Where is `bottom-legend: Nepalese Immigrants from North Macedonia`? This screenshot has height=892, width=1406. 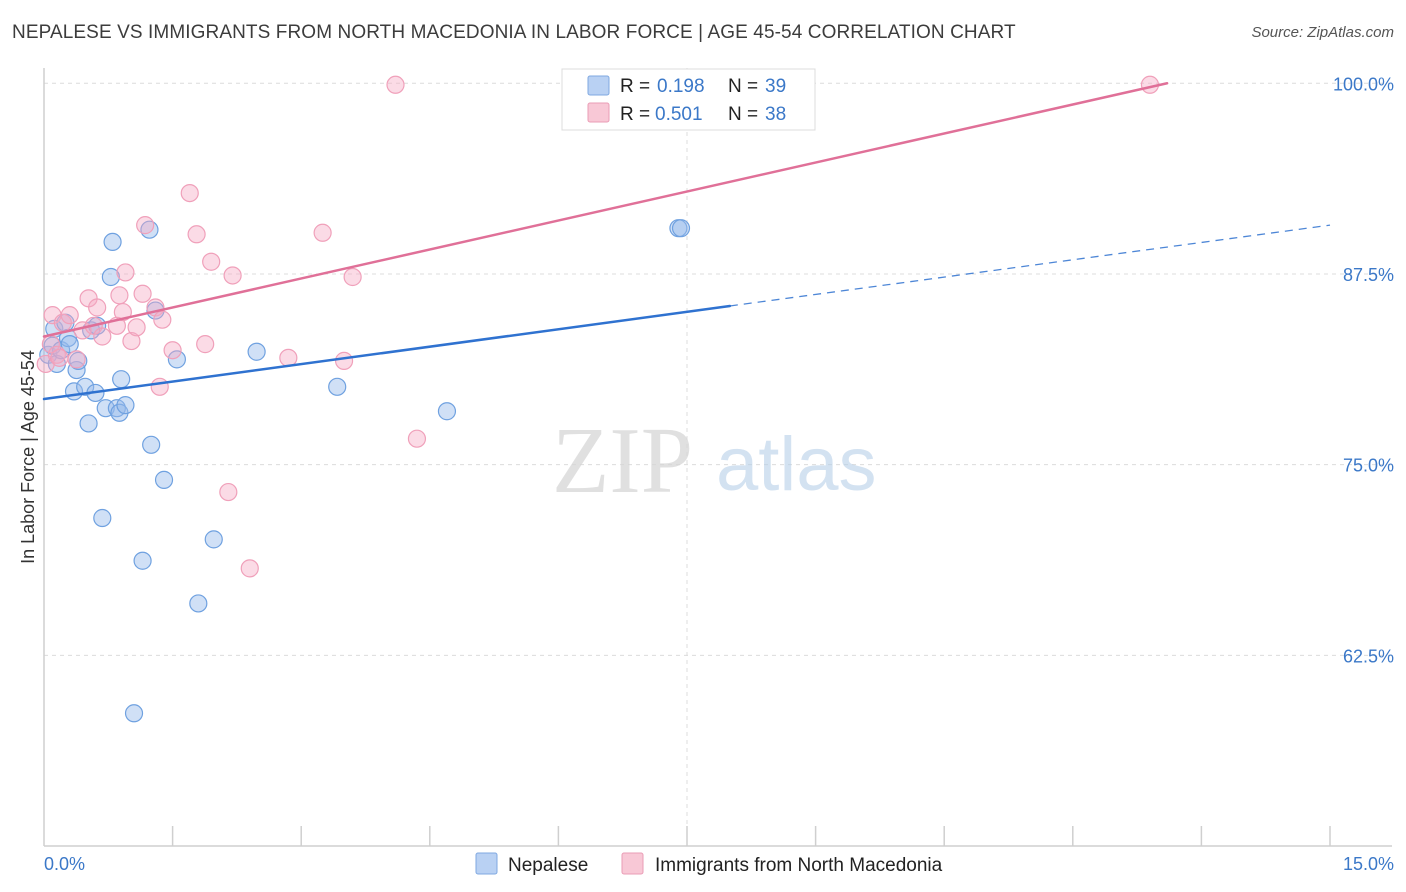
bottom-legend: Nepalese Immigrants from North Macedonia is located at coordinates (709, 864).